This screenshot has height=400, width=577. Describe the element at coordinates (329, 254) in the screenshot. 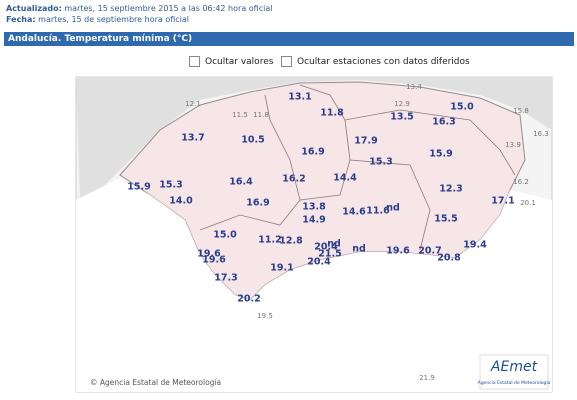

I see `station-value: 21.5` at that location.